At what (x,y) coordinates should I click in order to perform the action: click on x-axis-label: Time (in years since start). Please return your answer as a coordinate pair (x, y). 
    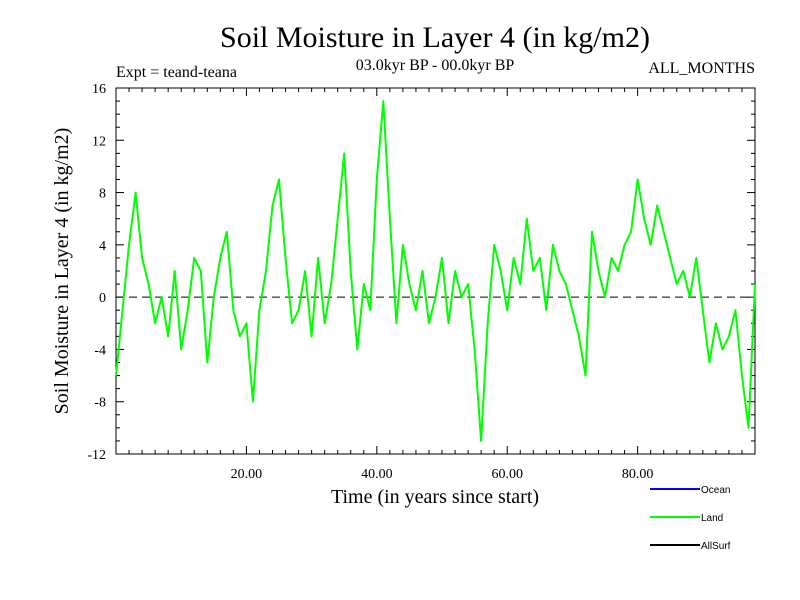
    Looking at the image, I should click on (435, 497).